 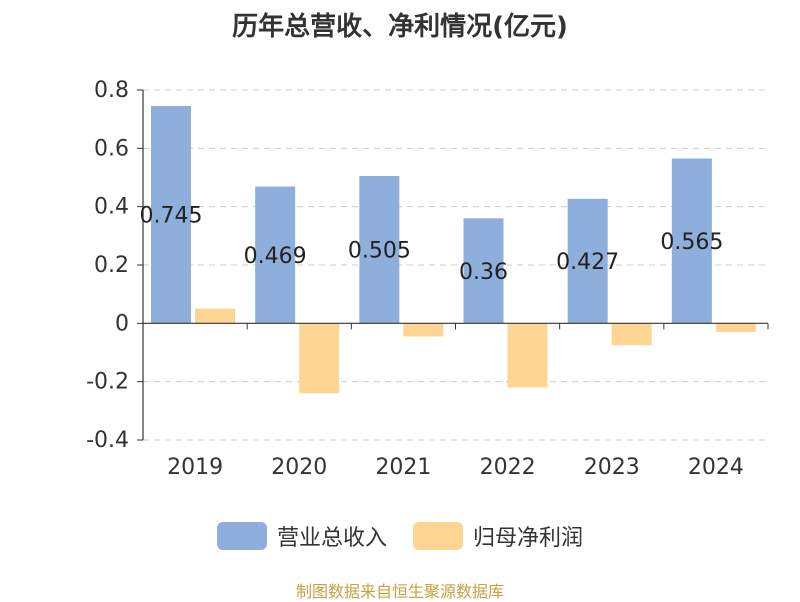 What do you see at coordinates (528, 538) in the screenshot?
I see `legend-label-net-profit: 归母净利润` at bounding box center [528, 538].